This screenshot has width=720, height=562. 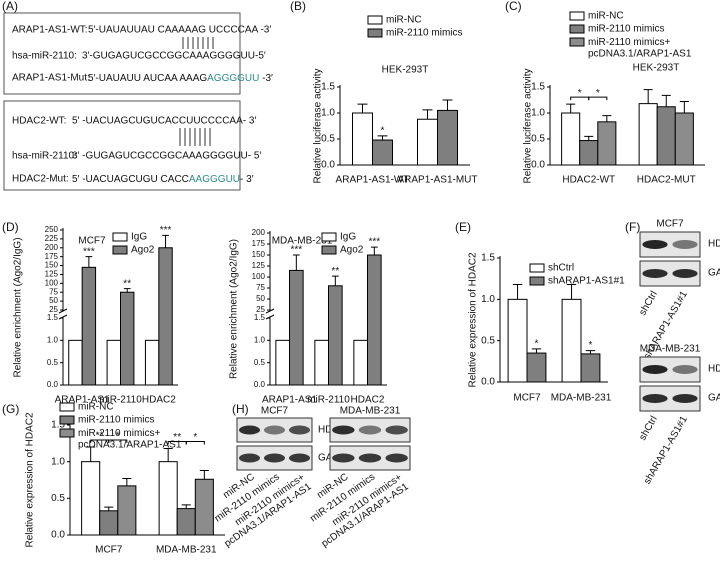 I want to click on y-tick-label: 175, so click(x=52, y=256).